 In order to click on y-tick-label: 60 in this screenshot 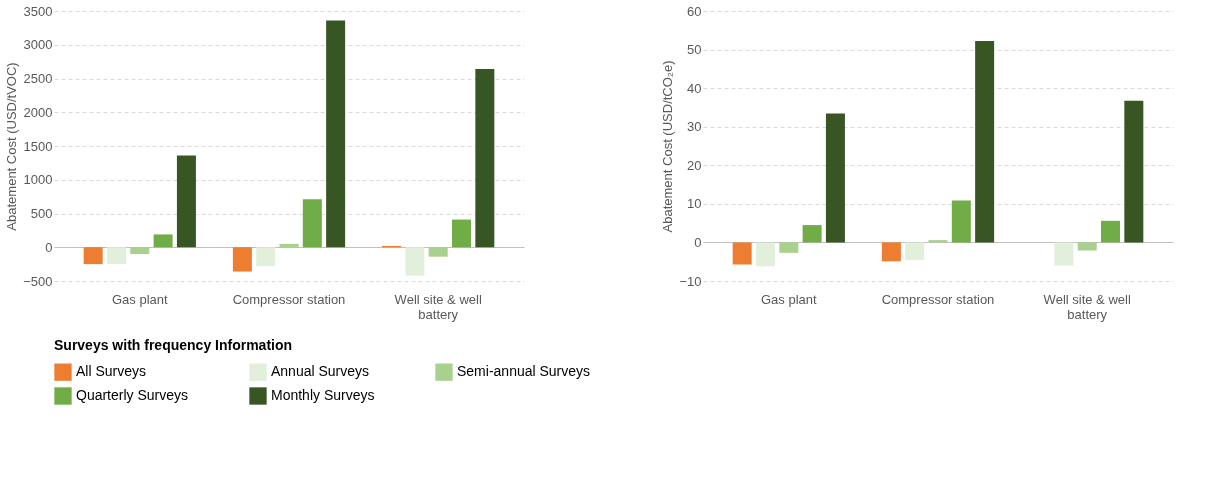, I will do `click(694, 11)`.